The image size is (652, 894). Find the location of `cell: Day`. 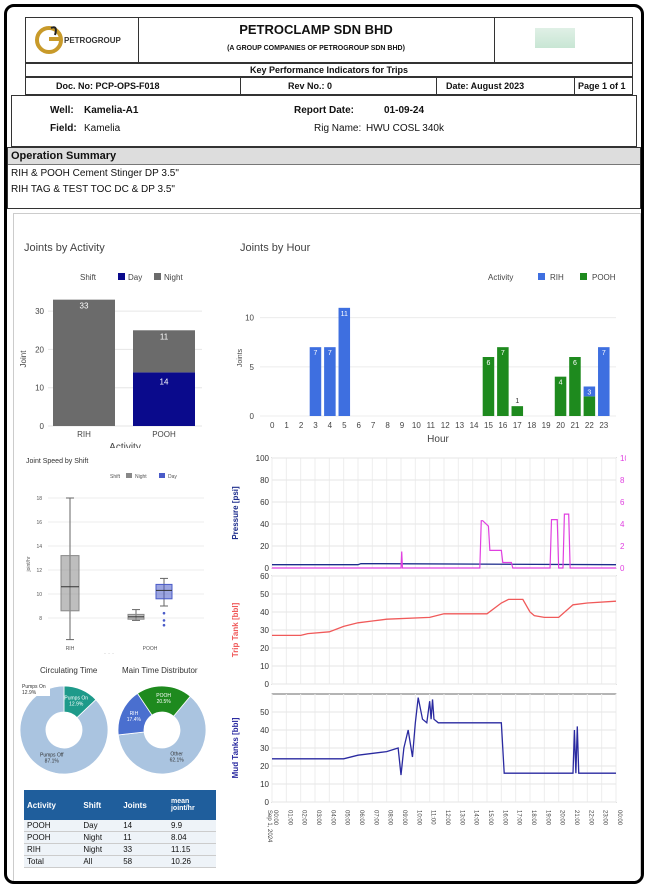

cell: Day is located at coordinates (100, 826).